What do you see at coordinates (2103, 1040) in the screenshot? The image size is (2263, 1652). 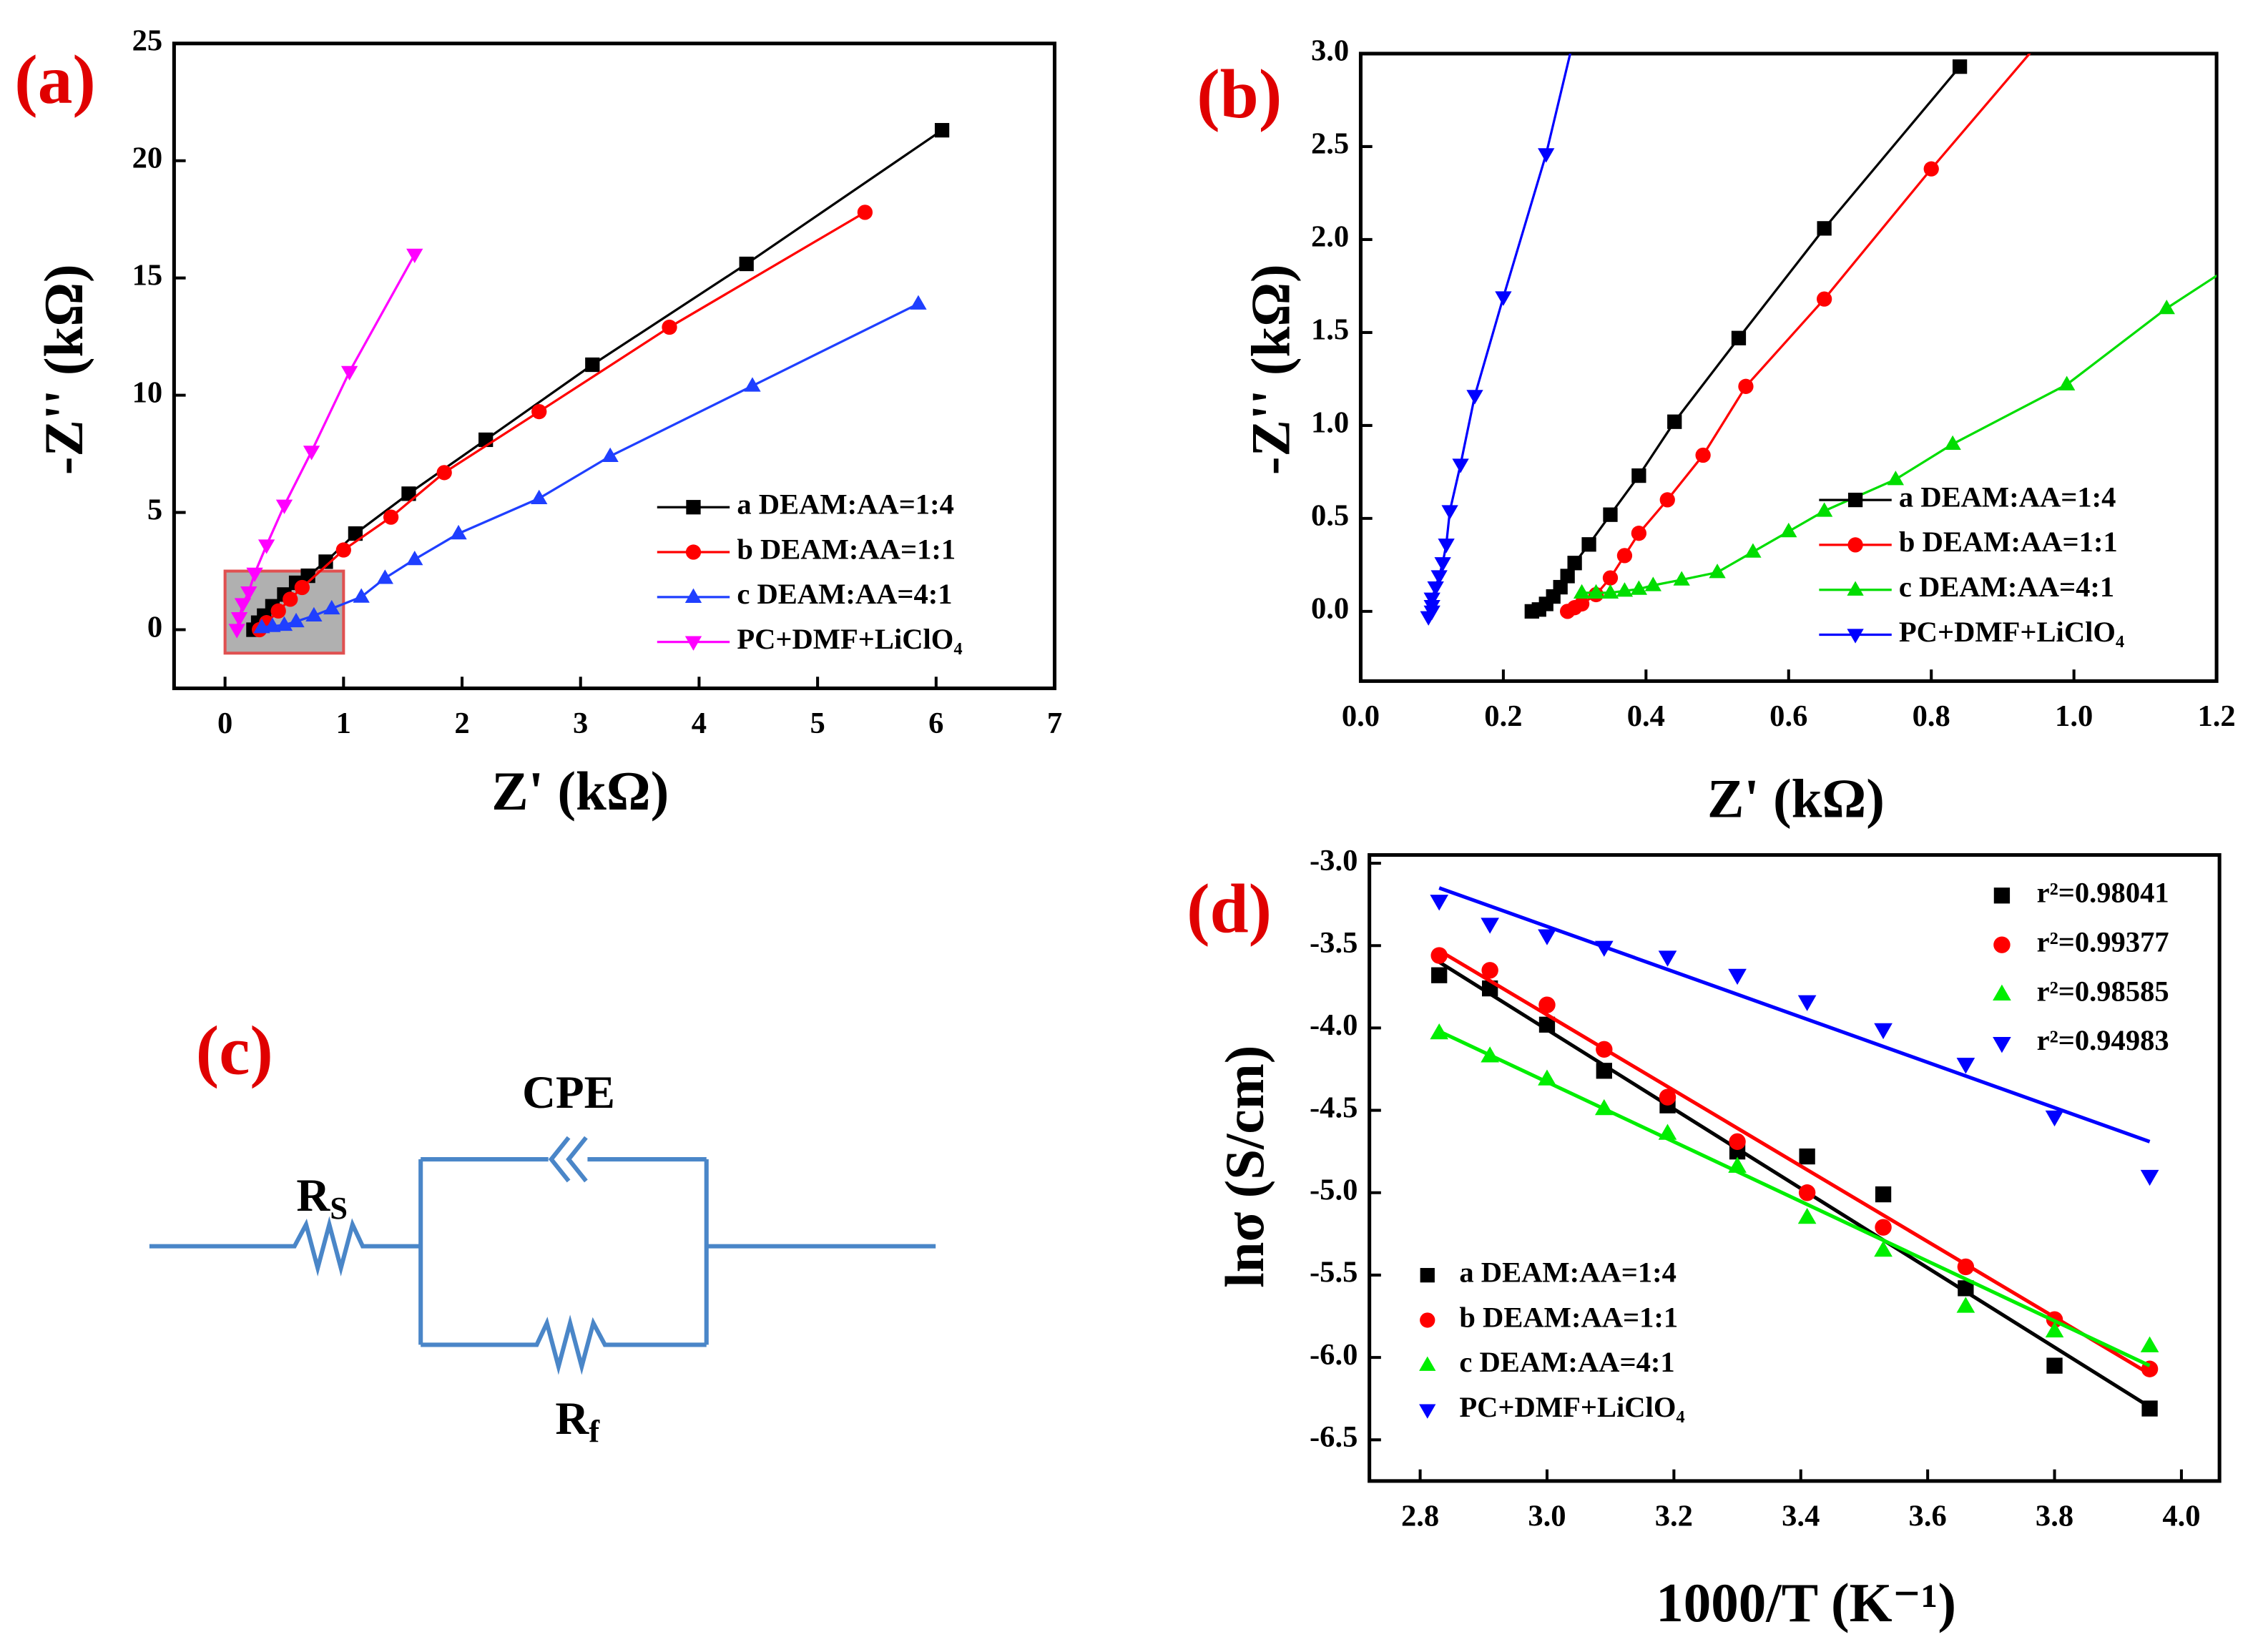 I see `annotation: r²=0.94983` at bounding box center [2103, 1040].